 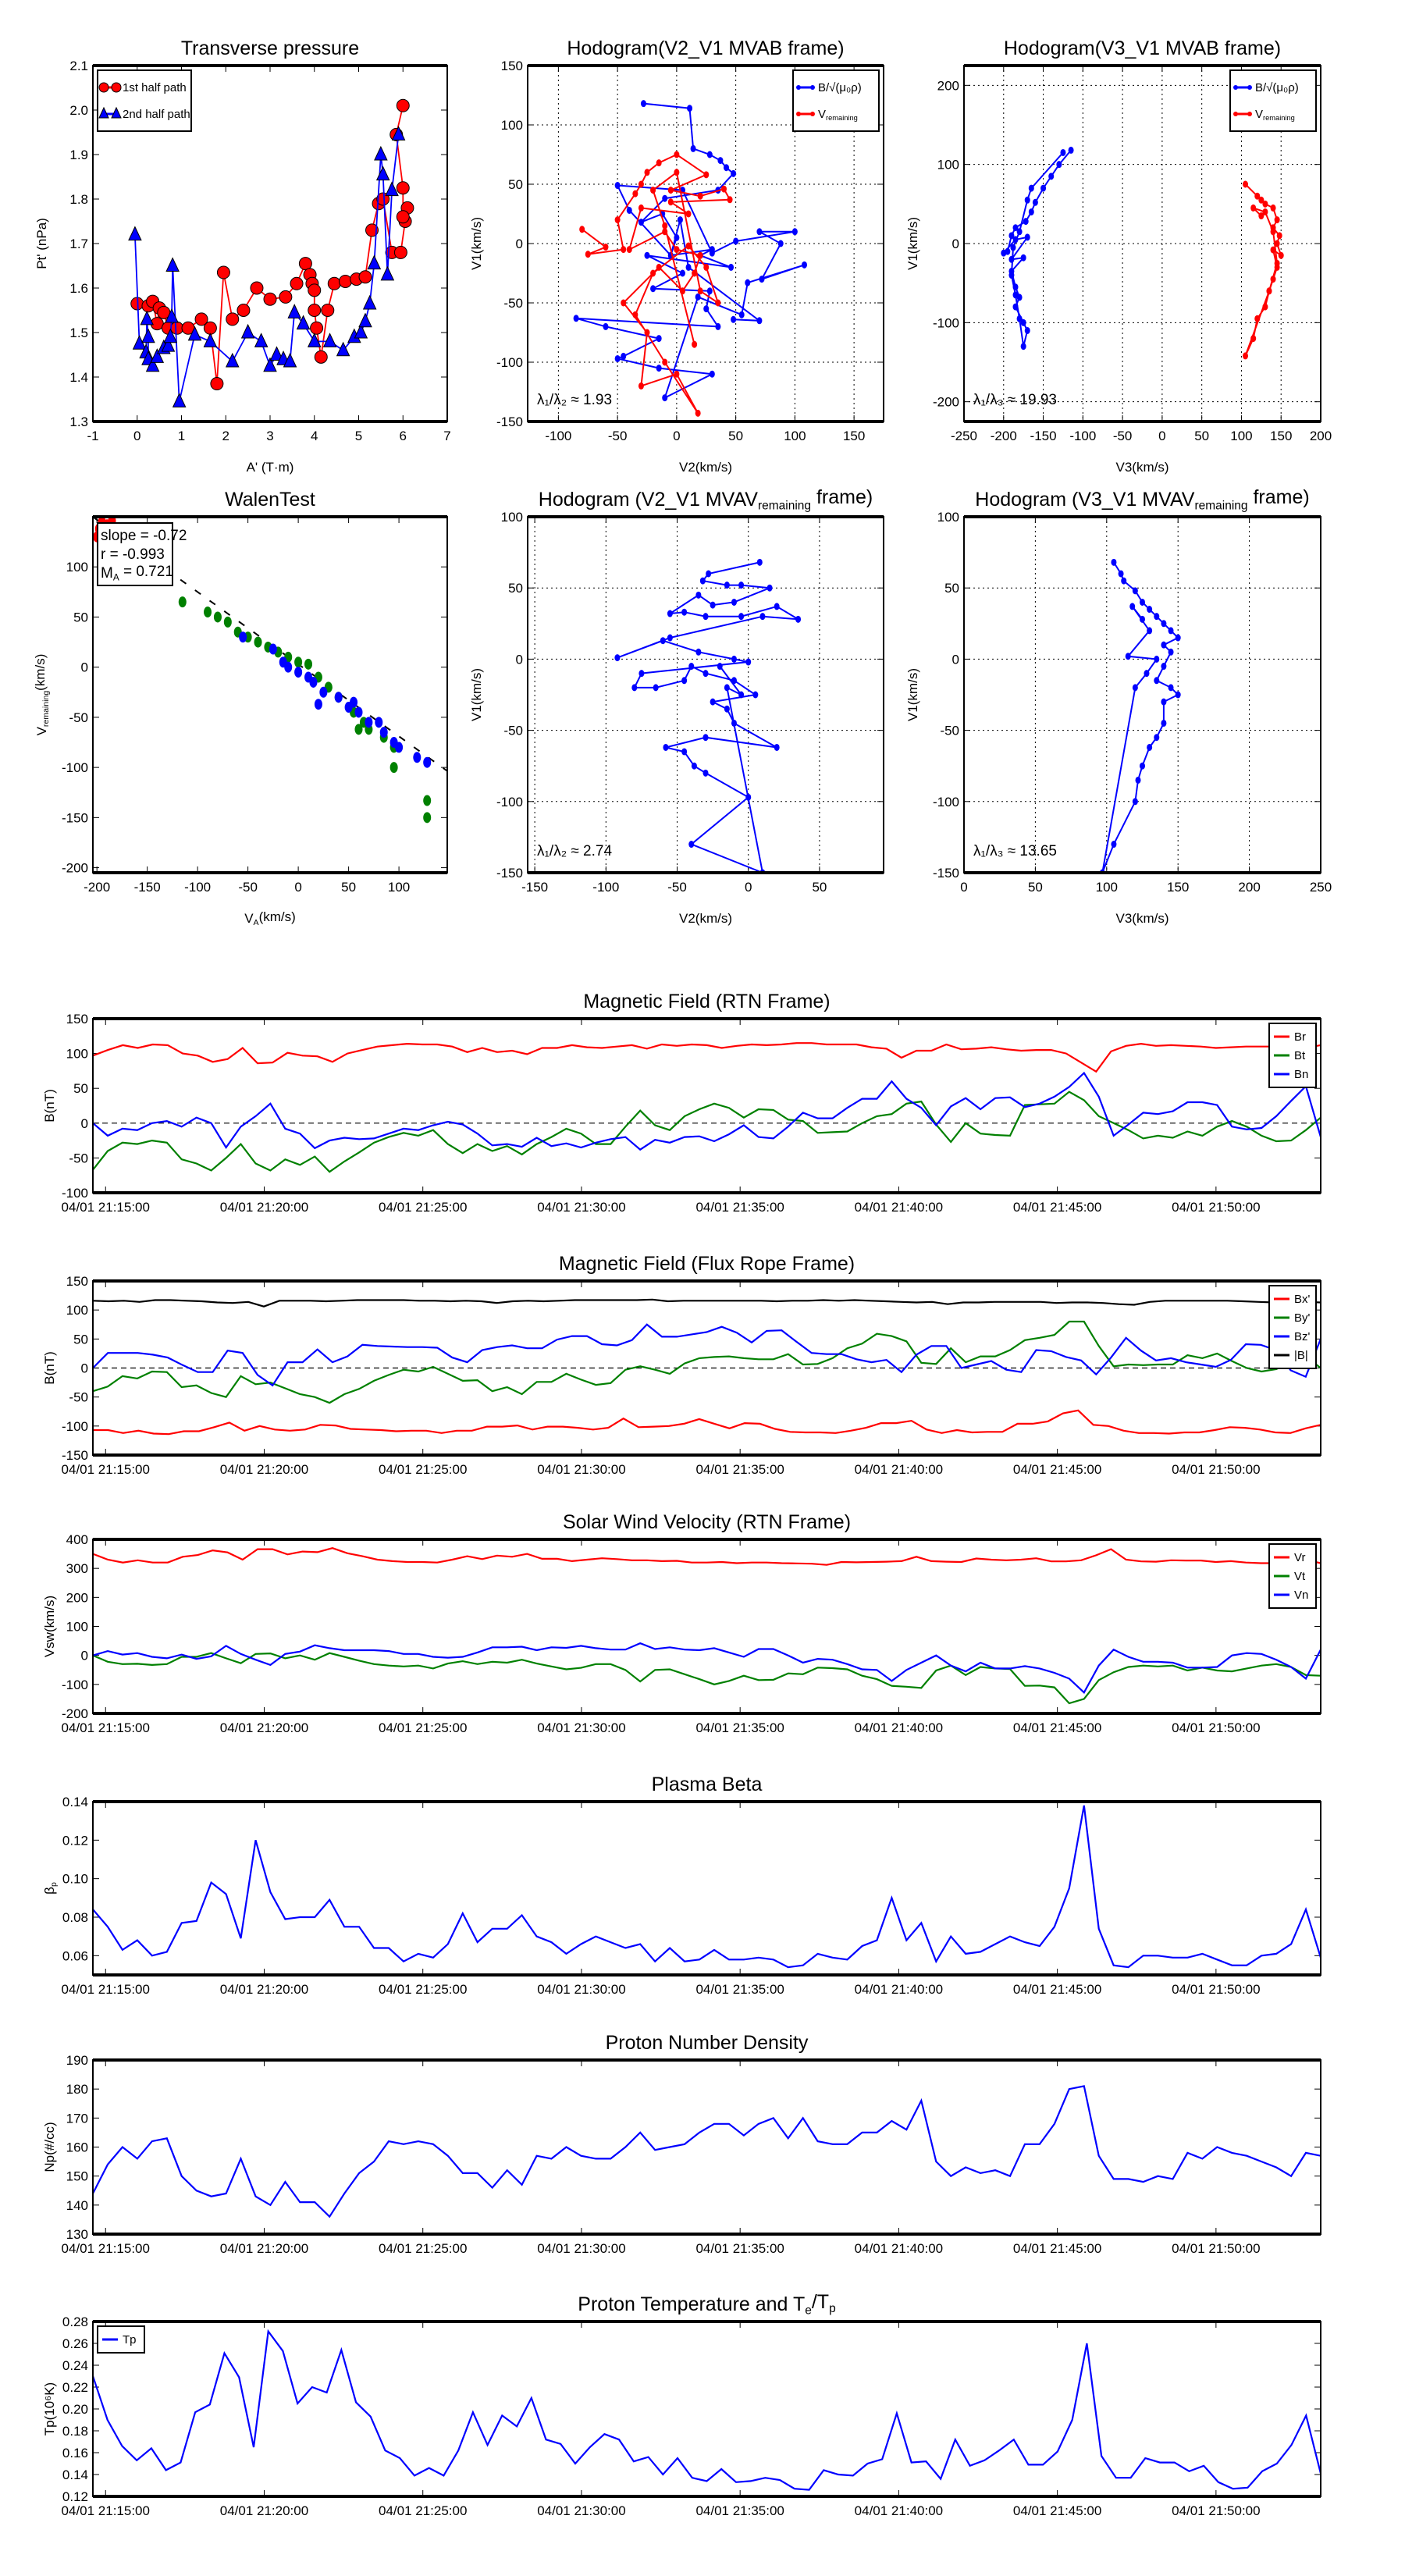 What do you see at coordinates (1107, 888) in the screenshot?
I see `x-tick-label: 100` at bounding box center [1107, 888].